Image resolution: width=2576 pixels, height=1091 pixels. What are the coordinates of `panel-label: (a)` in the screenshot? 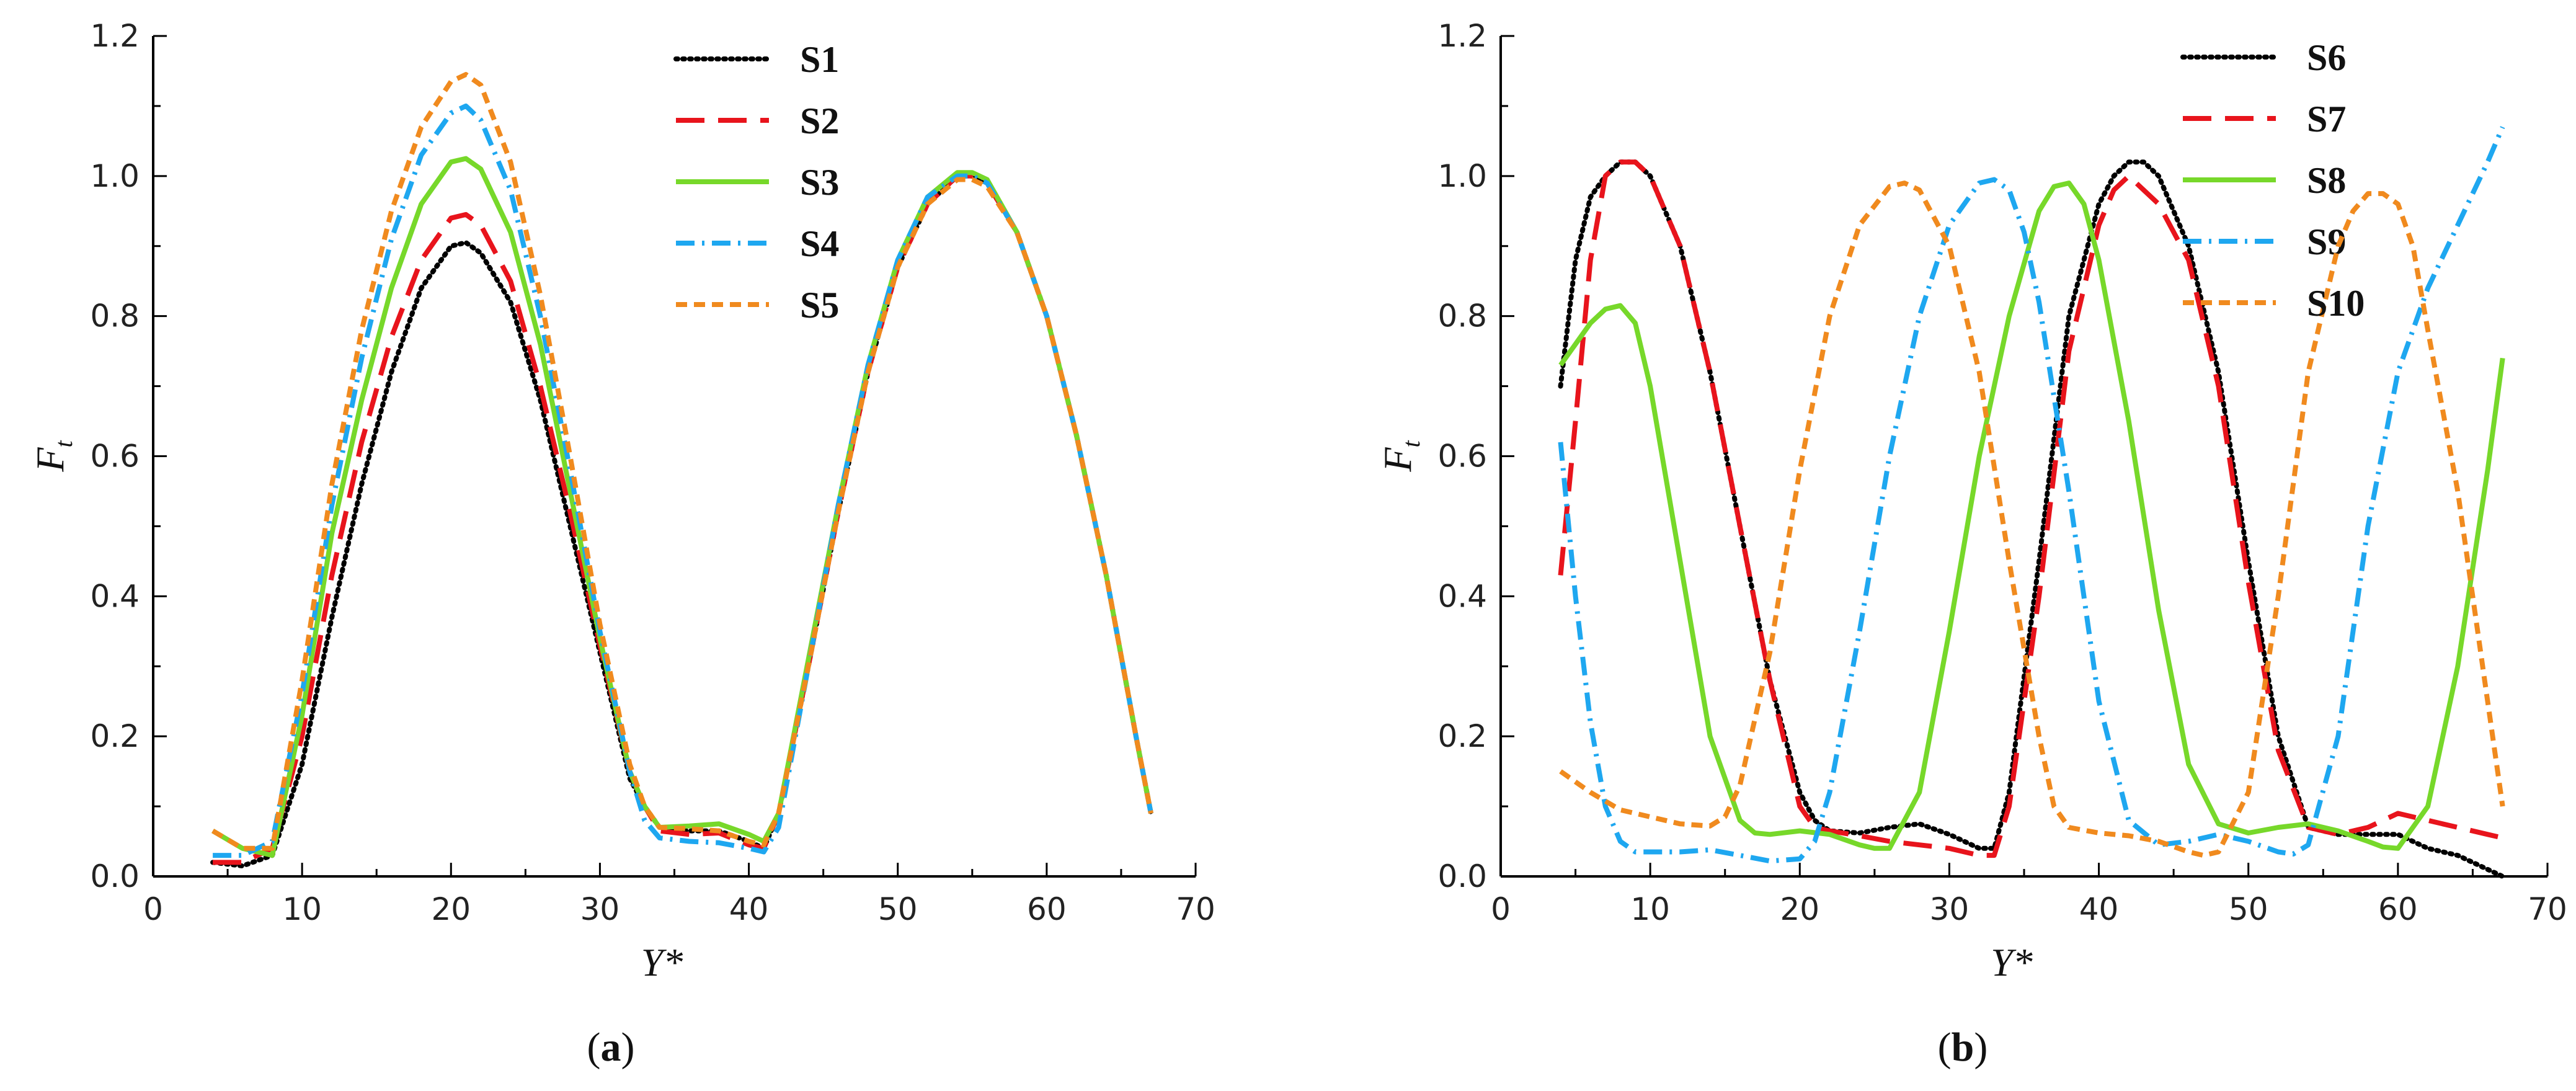 It's located at (611, 1047).